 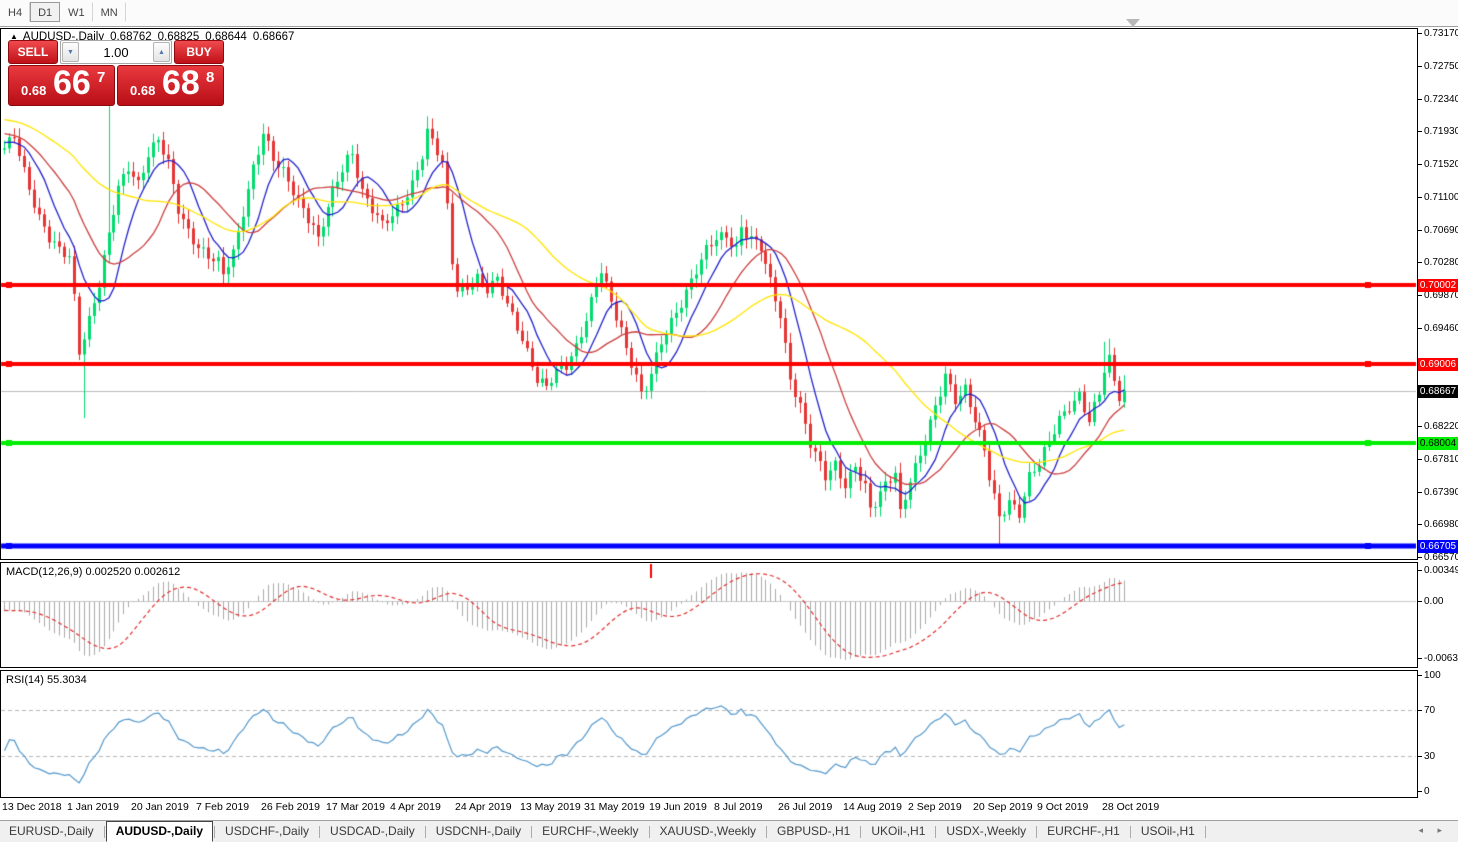 I want to click on date-axis-label: 20 Sep 2019, so click(x=1003, y=807).